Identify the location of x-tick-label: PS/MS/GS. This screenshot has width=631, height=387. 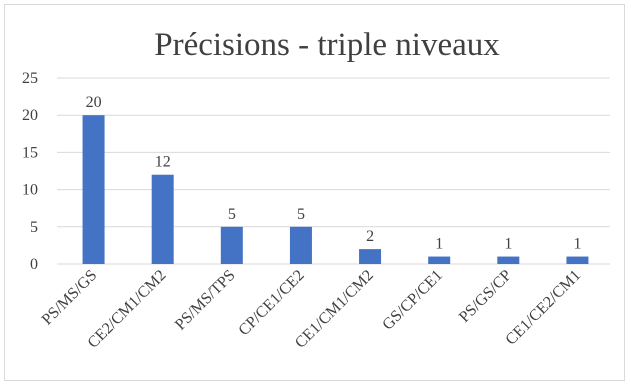
(70, 298).